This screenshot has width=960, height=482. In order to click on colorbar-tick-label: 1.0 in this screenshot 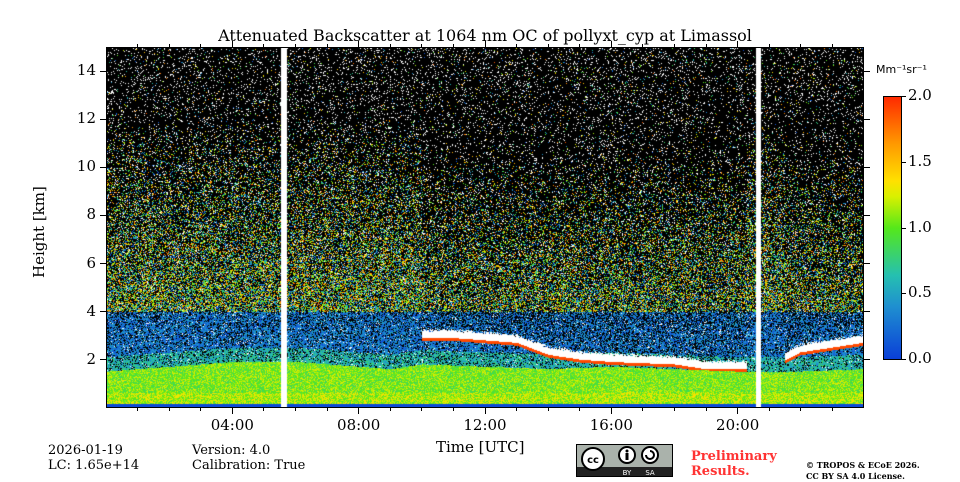, I will do `click(920, 226)`.